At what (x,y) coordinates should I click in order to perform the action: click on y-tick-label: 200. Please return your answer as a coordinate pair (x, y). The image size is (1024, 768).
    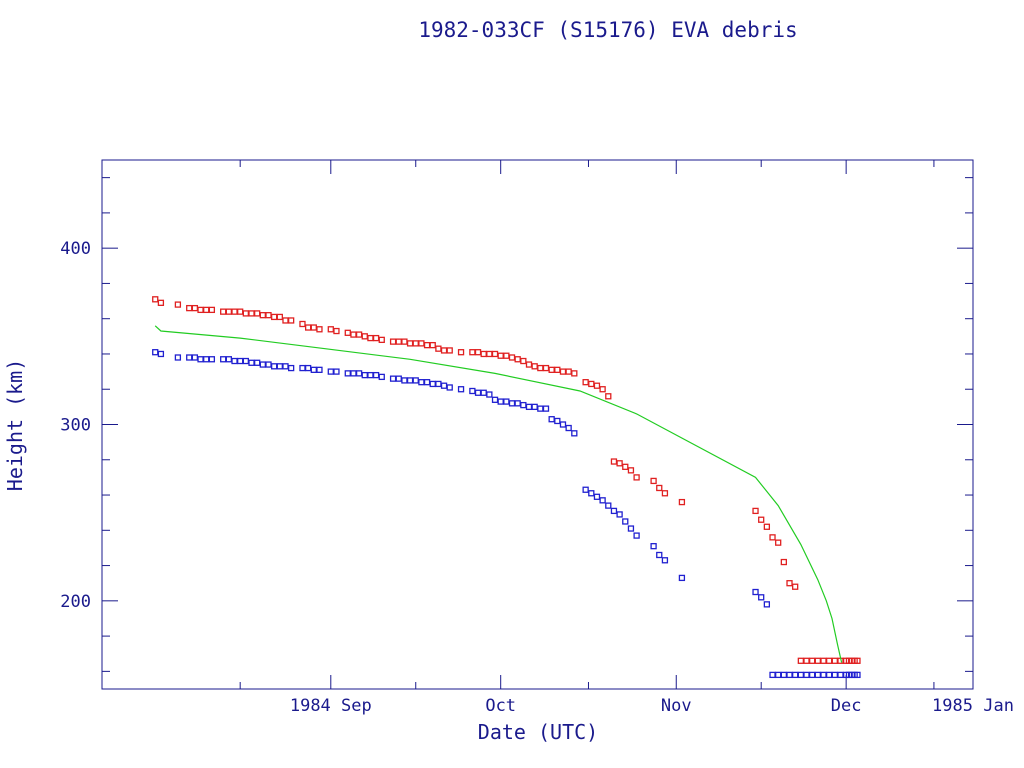
    Looking at the image, I should click on (75, 602).